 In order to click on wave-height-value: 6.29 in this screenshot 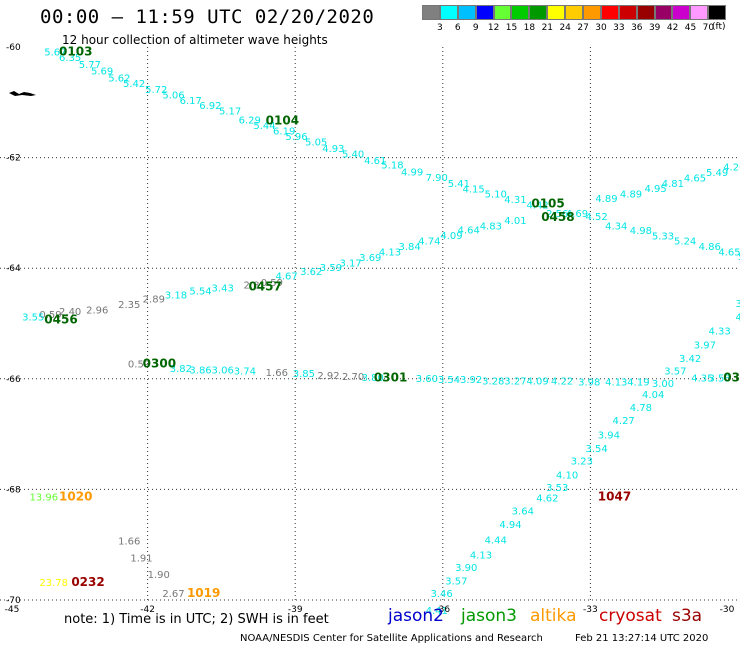, I will do `click(250, 120)`.